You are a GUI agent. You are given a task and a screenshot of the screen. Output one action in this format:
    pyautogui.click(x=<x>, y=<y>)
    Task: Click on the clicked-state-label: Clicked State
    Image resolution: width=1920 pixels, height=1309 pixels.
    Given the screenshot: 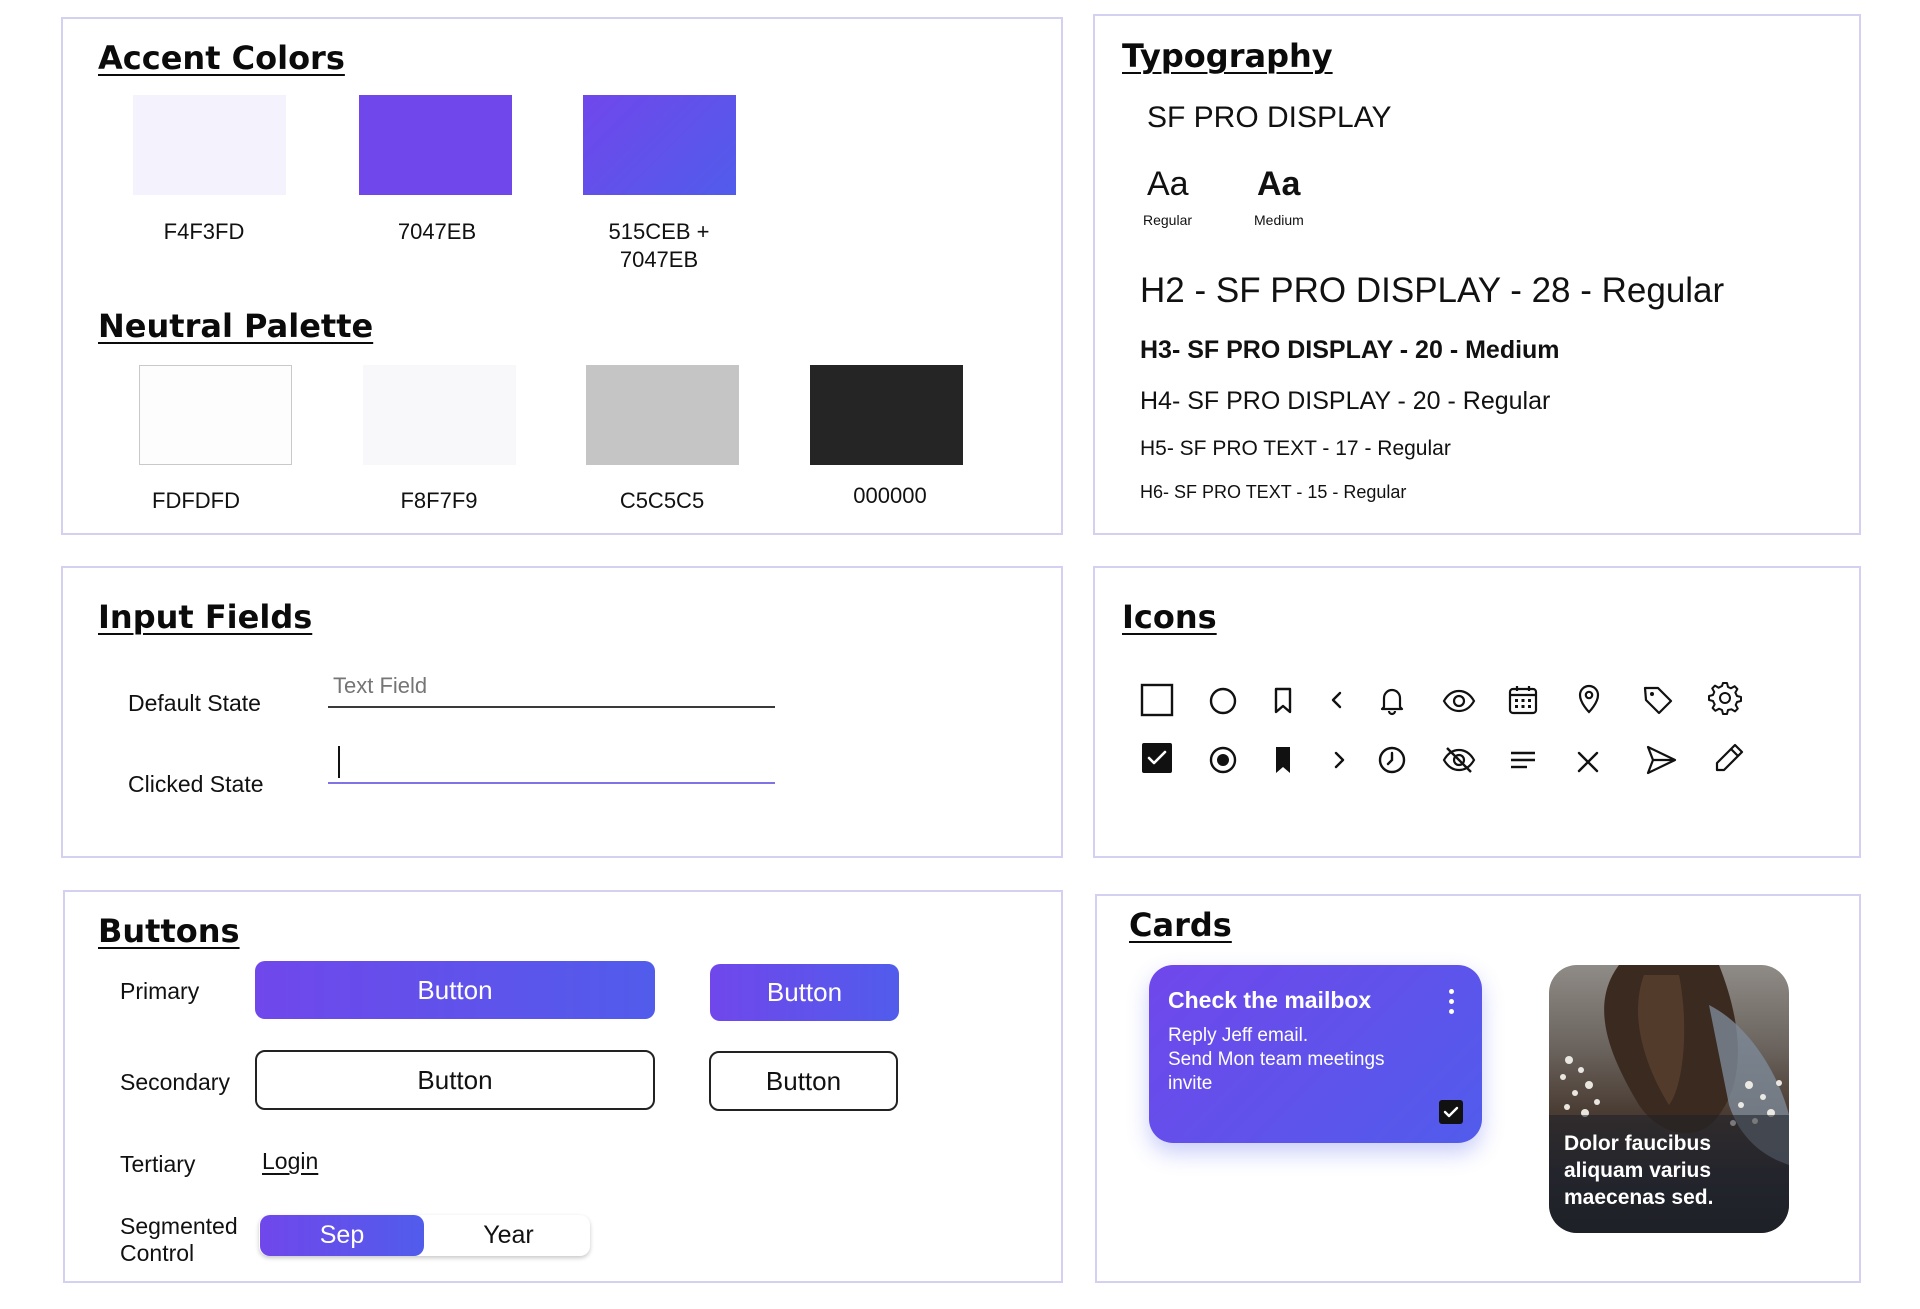 What is the action you would take?
    pyautogui.click(x=196, y=784)
    